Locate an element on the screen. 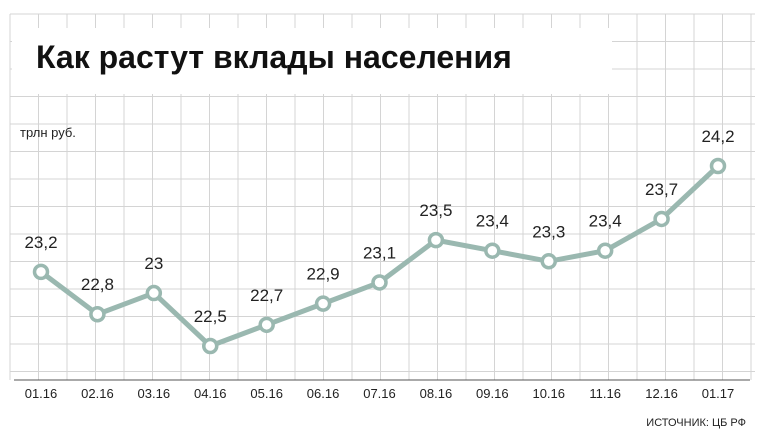  x-tick-label-07.16: 07.16 is located at coordinates (379, 393).